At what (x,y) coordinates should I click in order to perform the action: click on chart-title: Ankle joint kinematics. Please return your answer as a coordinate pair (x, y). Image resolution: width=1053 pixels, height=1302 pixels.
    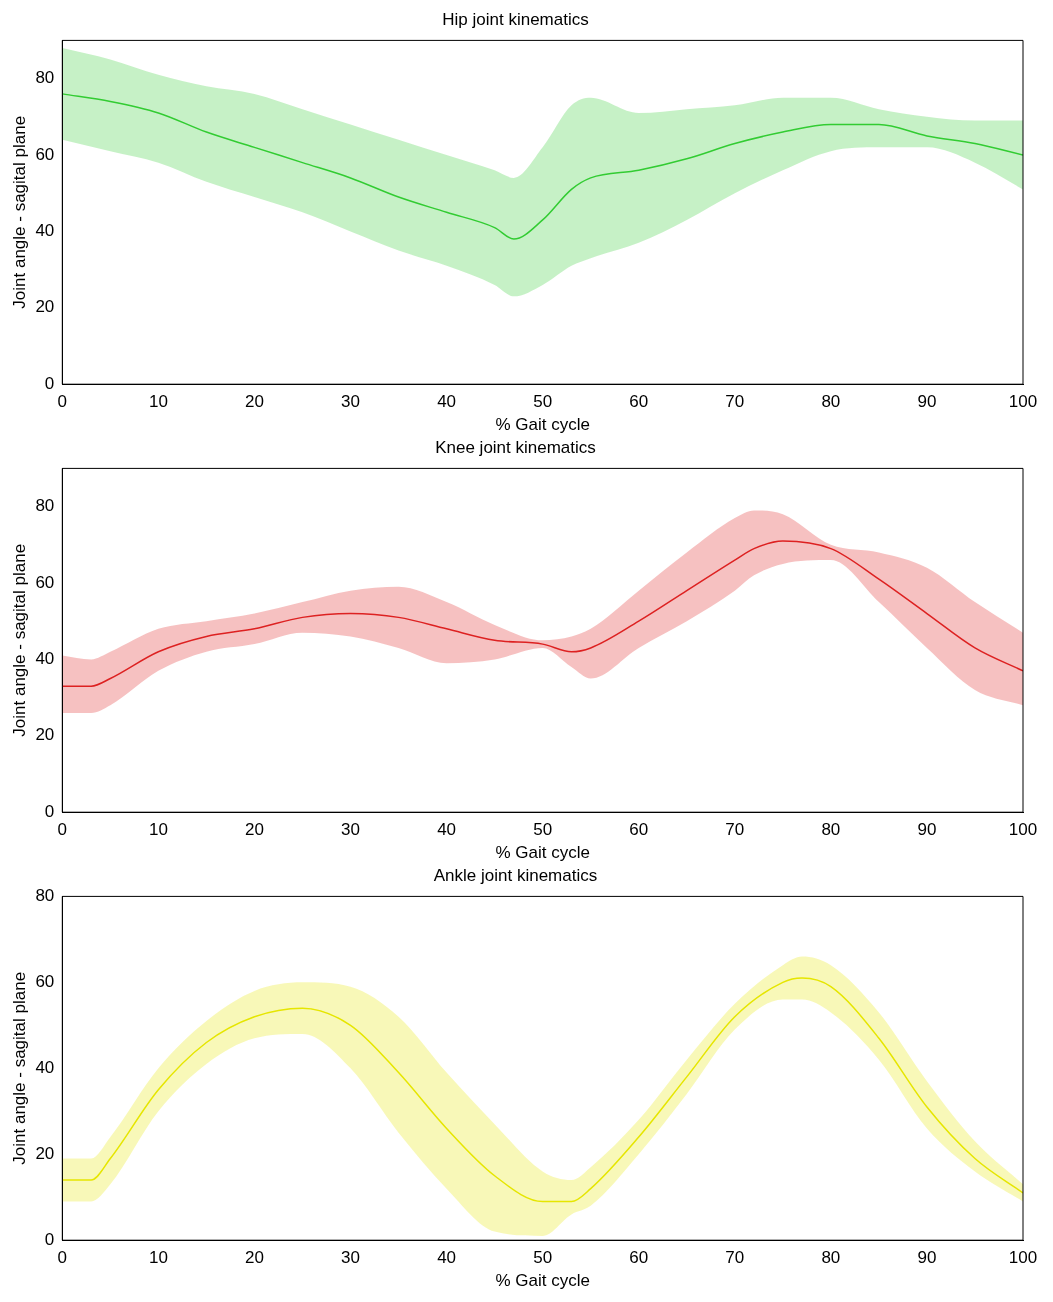
    Looking at the image, I should click on (515, 875).